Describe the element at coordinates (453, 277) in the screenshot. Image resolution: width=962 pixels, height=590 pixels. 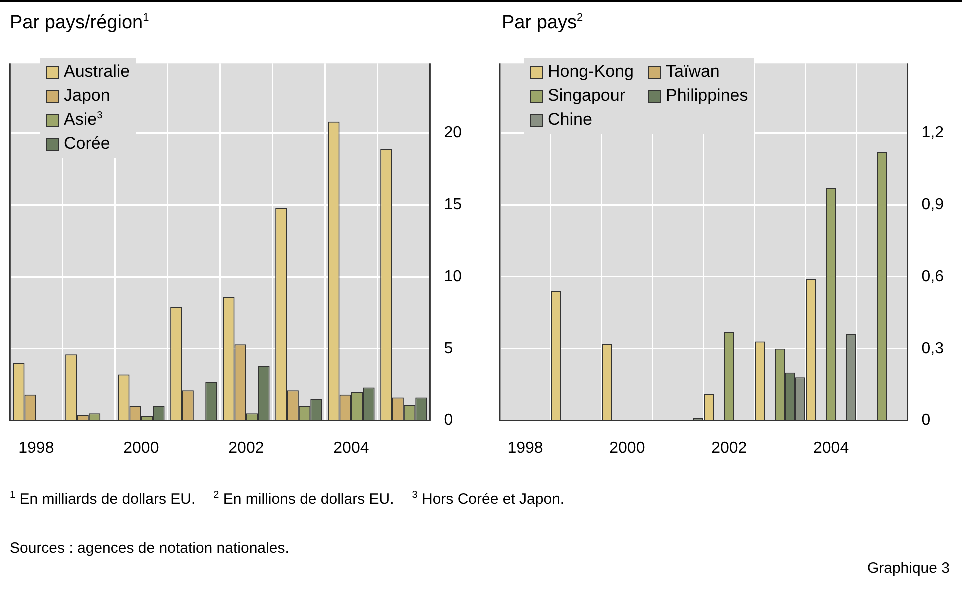
I see `y-tick-label: 10` at that location.